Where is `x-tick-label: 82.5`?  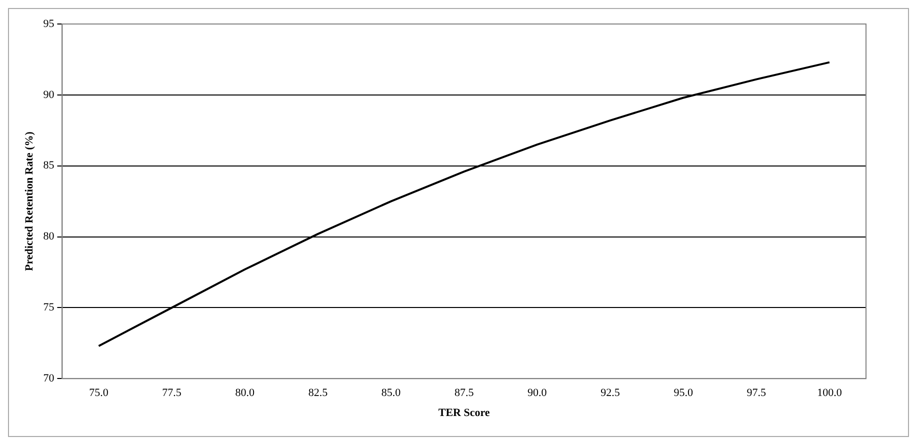 x-tick-label: 82.5 is located at coordinates (318, 393).